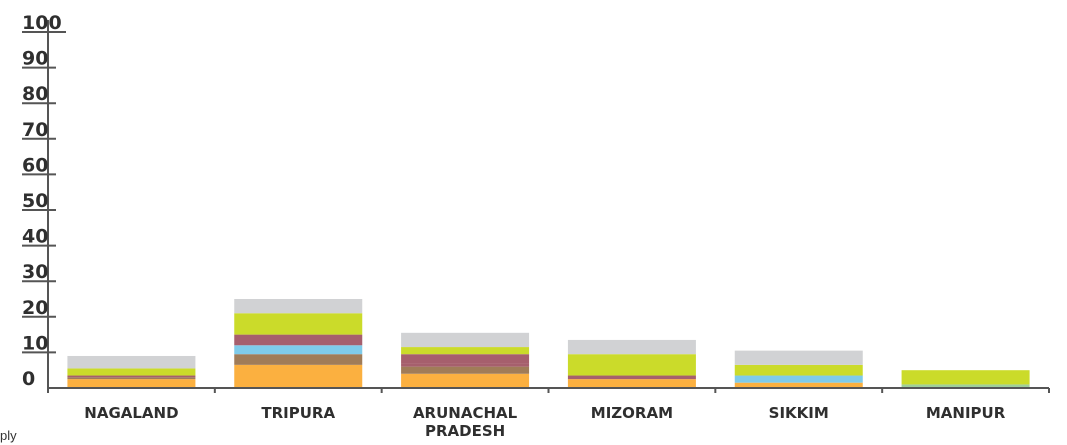 The image size is (1067, 445). I want to click on bar-stack-mizoram, so click(631, 363).